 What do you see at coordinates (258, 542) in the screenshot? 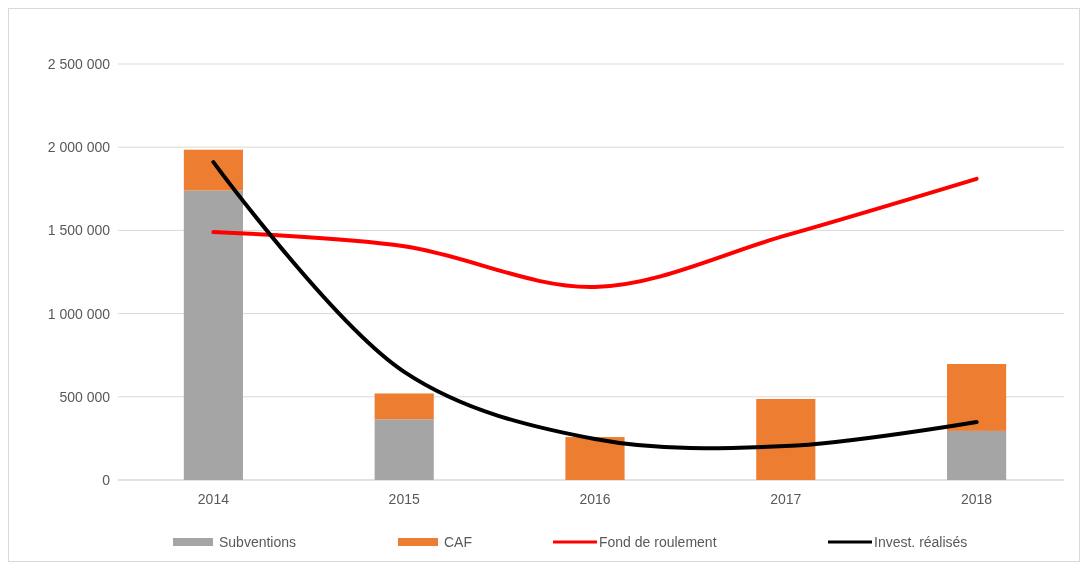
I see `legend-label: Subventions` at bounding box center [258, 542].